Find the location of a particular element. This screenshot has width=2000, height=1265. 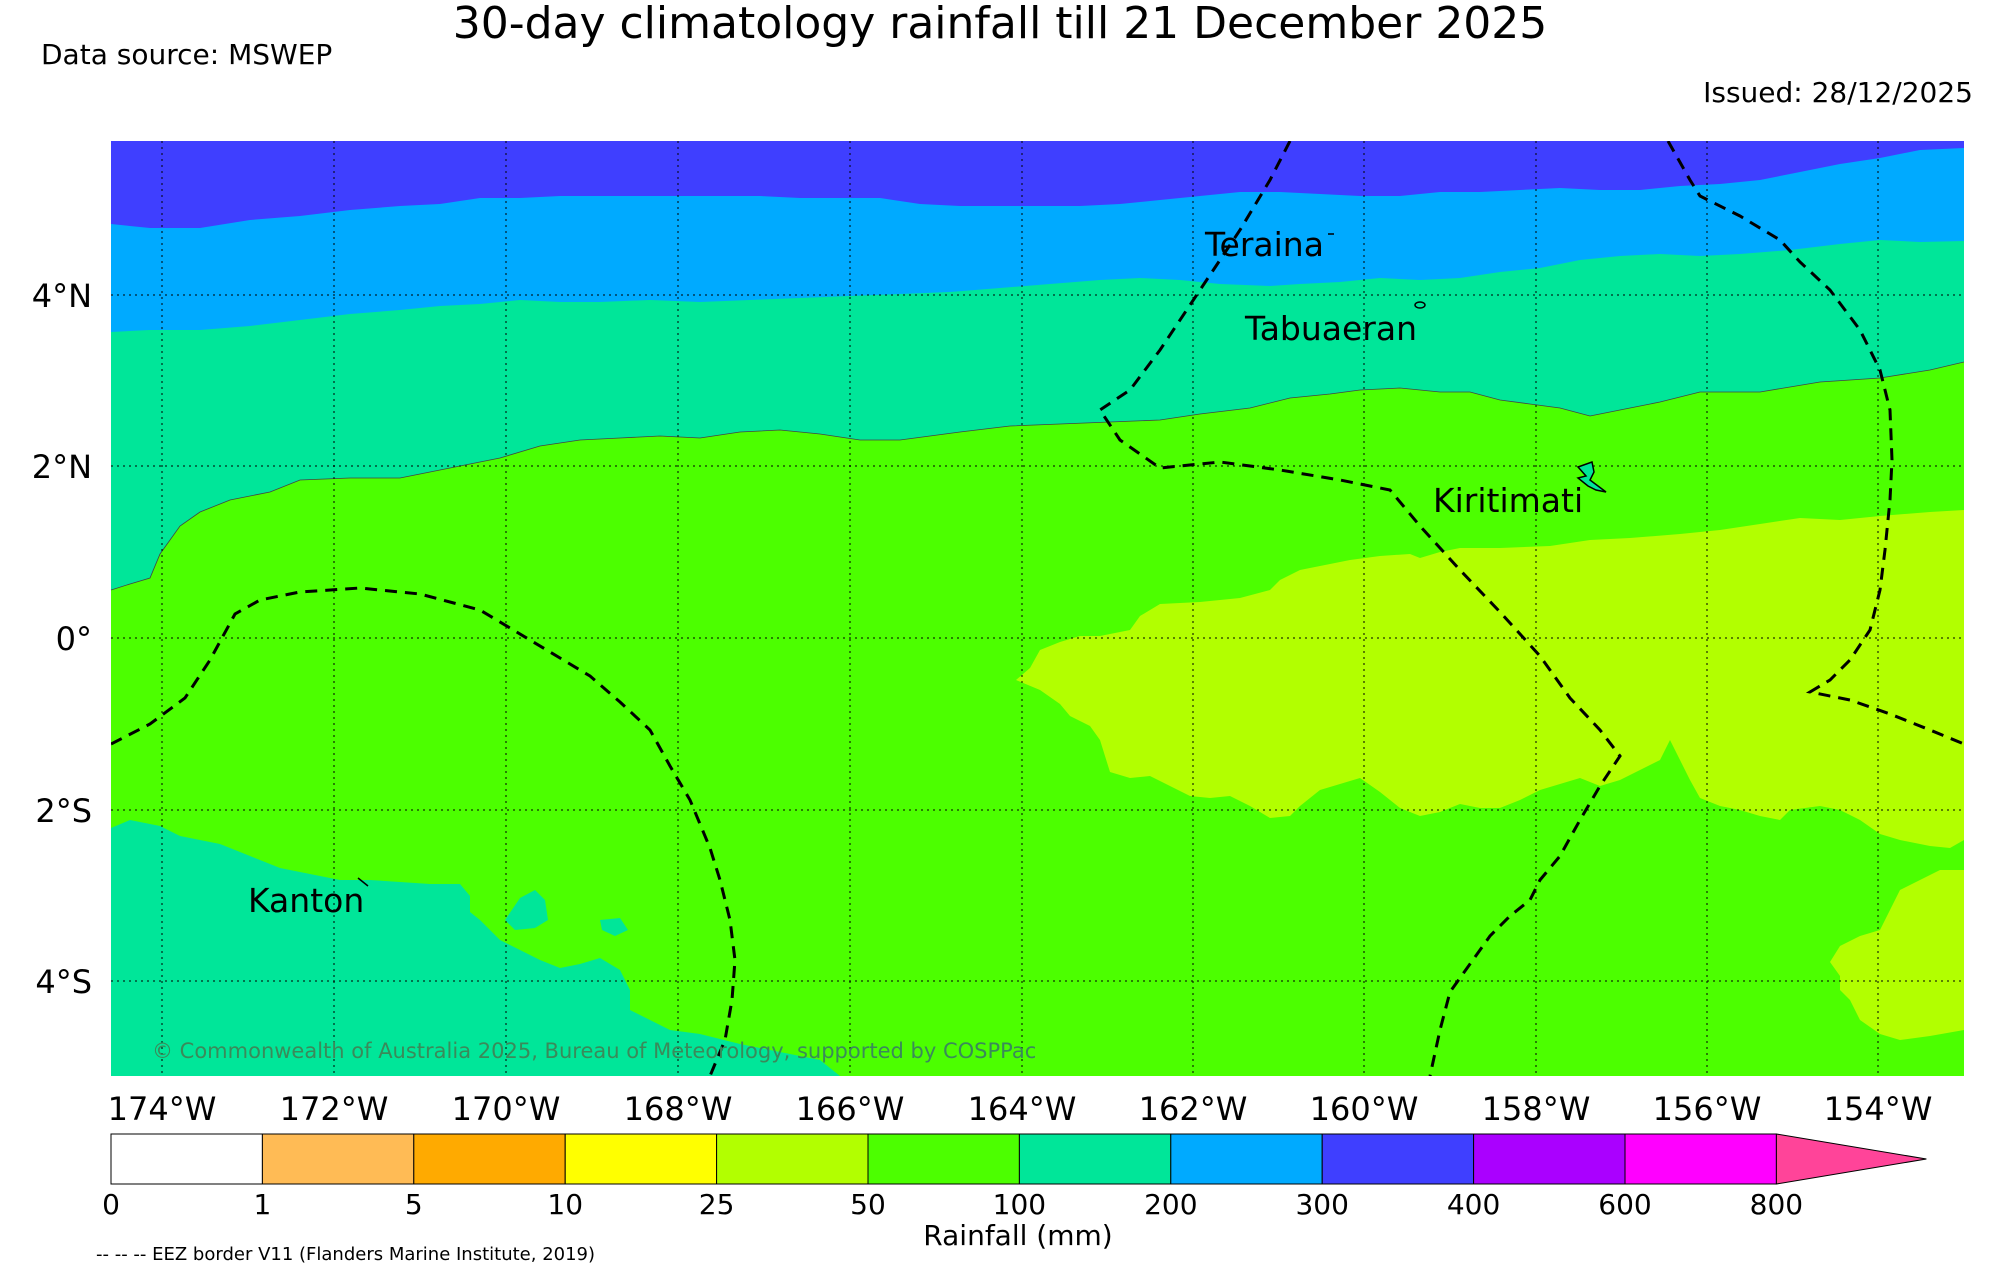

field-100-200-southwest is located at coordinates (475, 948).